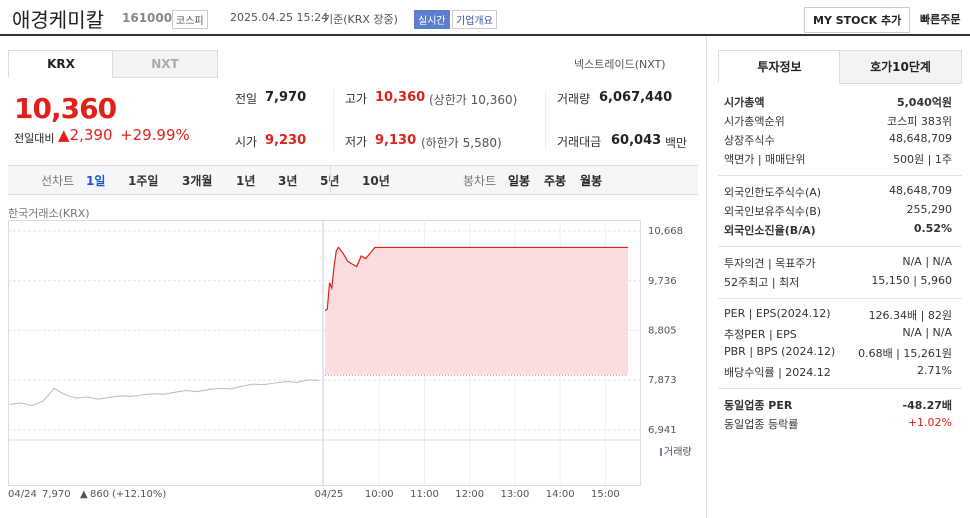 This screenshot has height=518, width=970. I want to click on invest-value: 126.34배 | 82원, so click(910, 315).